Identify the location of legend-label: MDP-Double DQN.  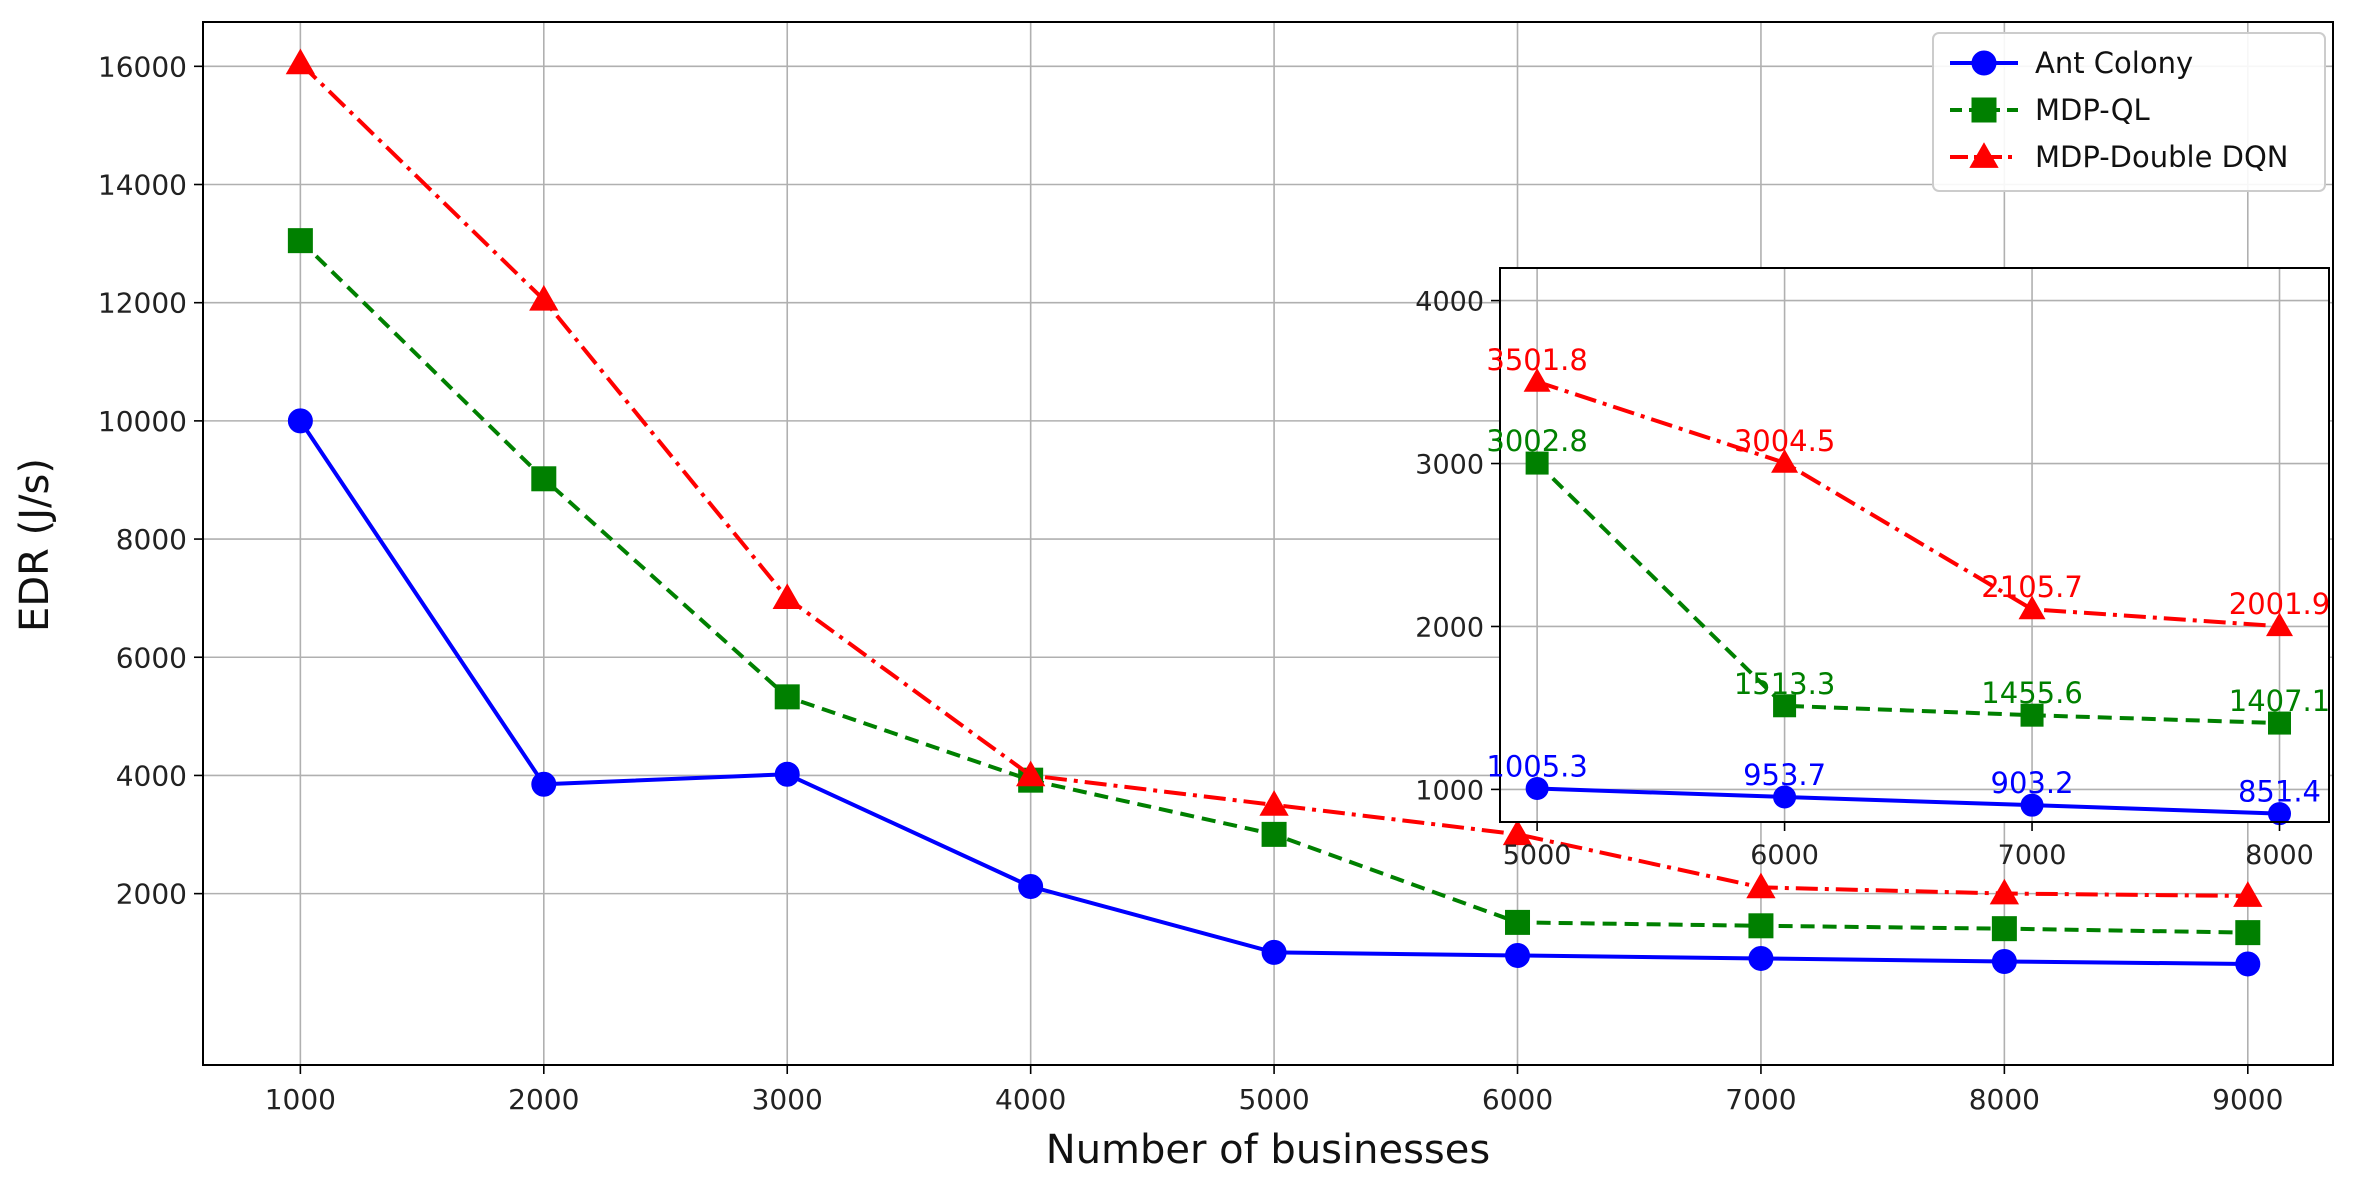
(2162, 157).